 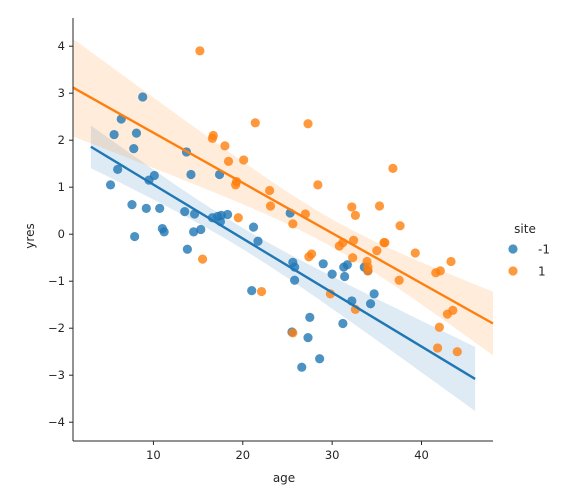 What do you see at coordinates (185, 212) in the screenshot?
I see `point-site--1-15` at bounding box center [185, 212].